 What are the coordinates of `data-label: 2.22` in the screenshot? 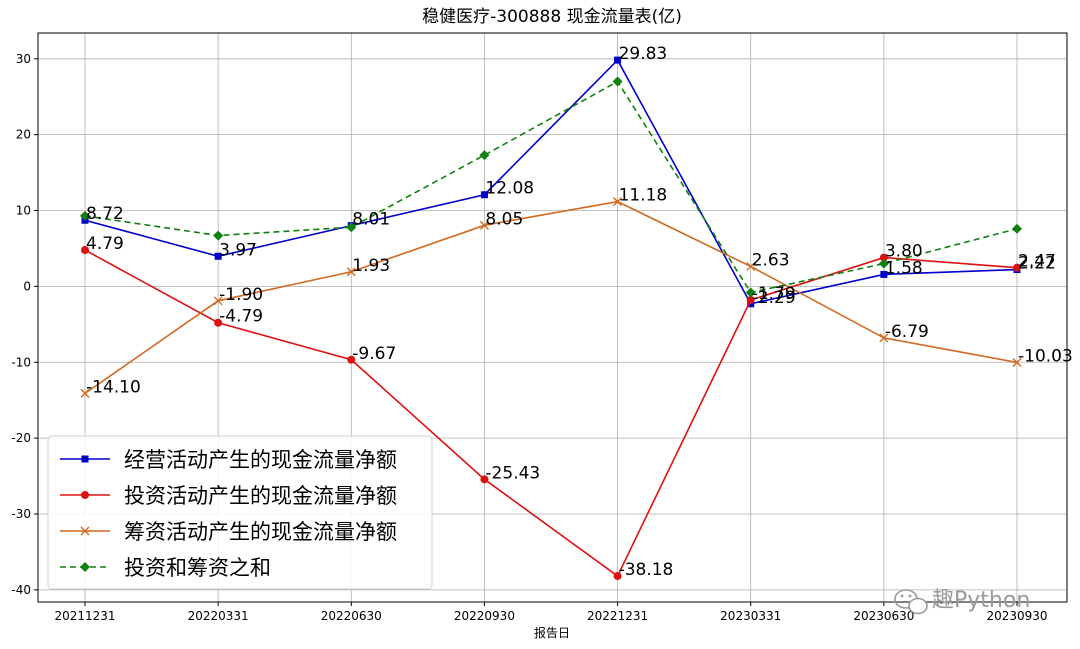 It's located at (1037, 264).